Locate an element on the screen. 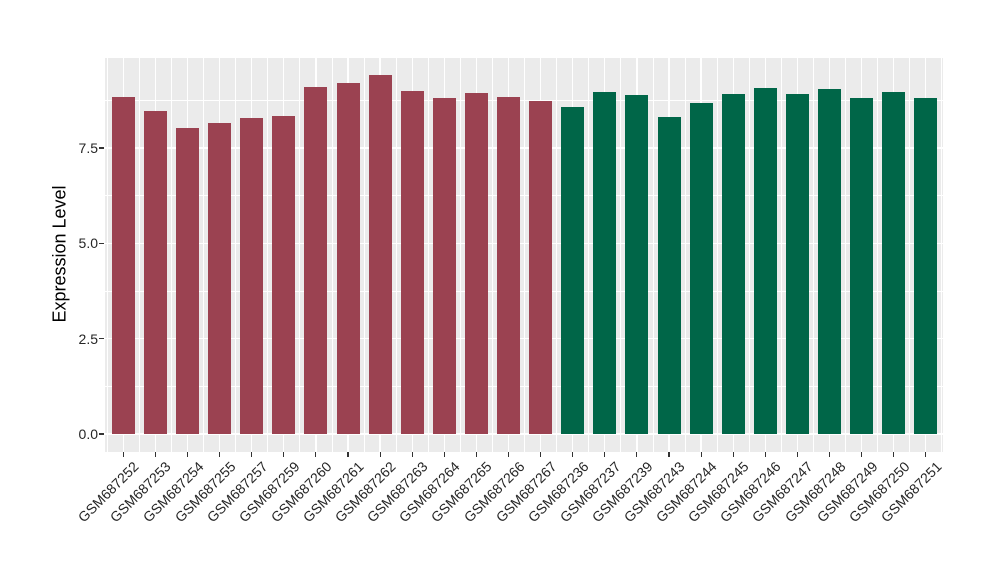  y-tick-label: 5.0 is located at coordinates (88, 243).